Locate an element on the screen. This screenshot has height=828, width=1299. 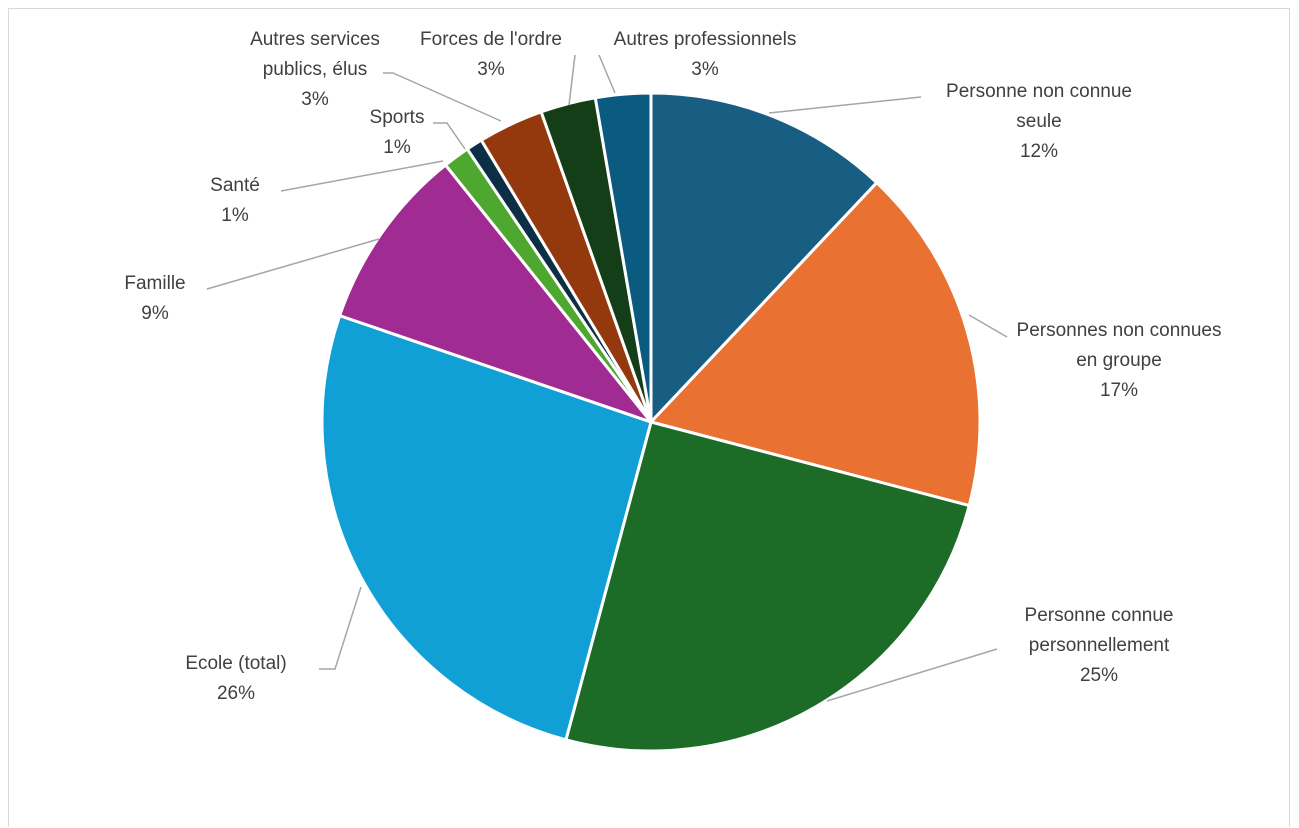
data-label-3: Ecole (total) 26% is located at coordinates (235, 678).